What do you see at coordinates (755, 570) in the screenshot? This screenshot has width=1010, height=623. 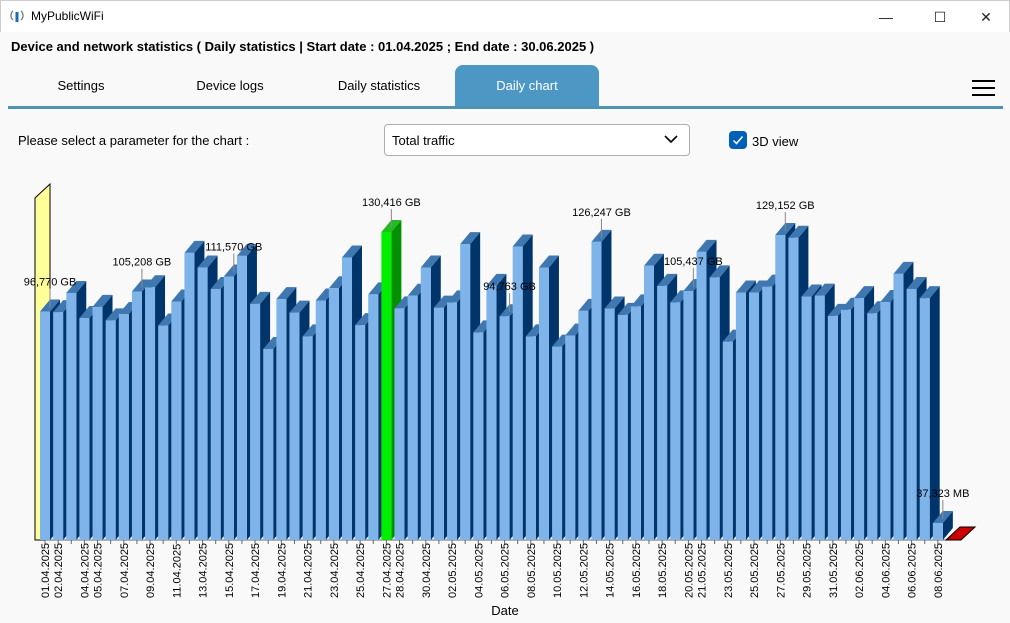 I see `x-tick-label: 25.05.2025` at bounding box center [755, 570].